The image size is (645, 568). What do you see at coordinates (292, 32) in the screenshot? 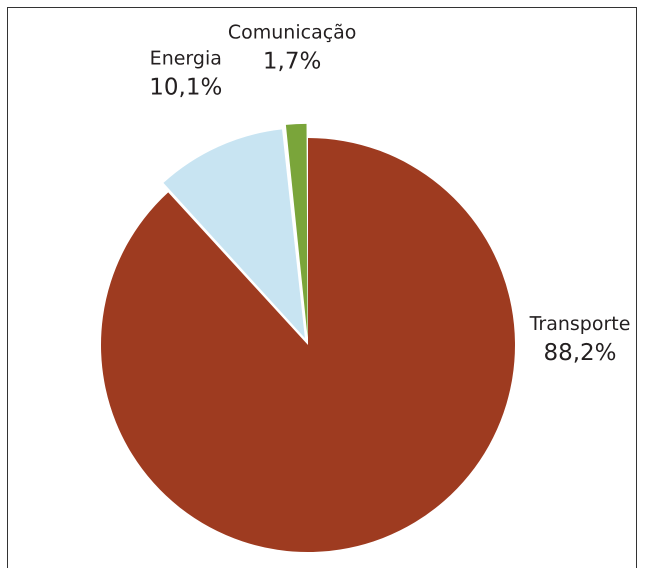
I see `slice-label: Comunicação` at bounding box center [292, 32].